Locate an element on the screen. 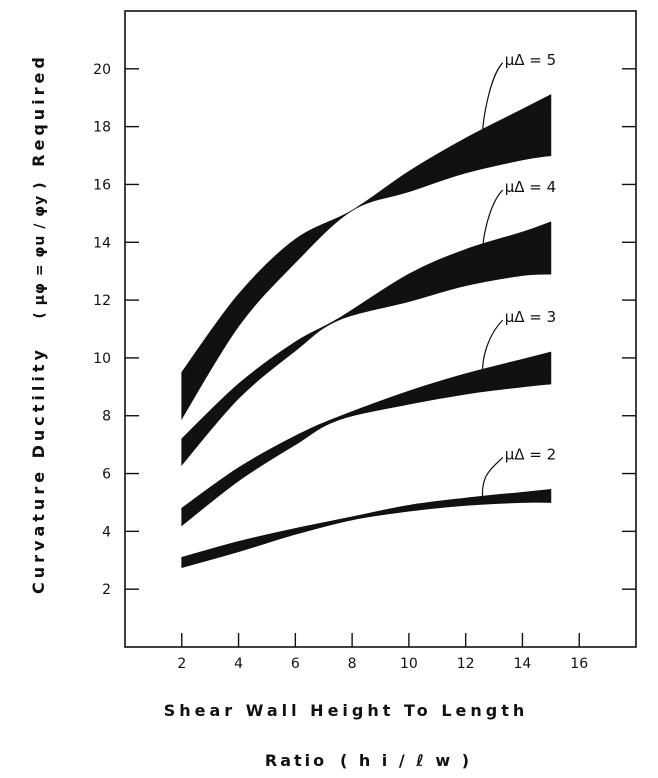  x-tick-label: 16 is located at coordinates (579, 664).